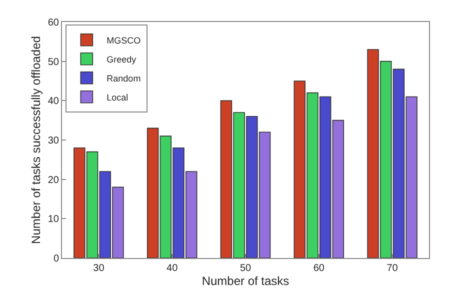 The height and width of the screenshot is (296, 474). Describe the element at coordinates (121, 59) in the screenshot. I see `legend-label: Greedy` at that location.